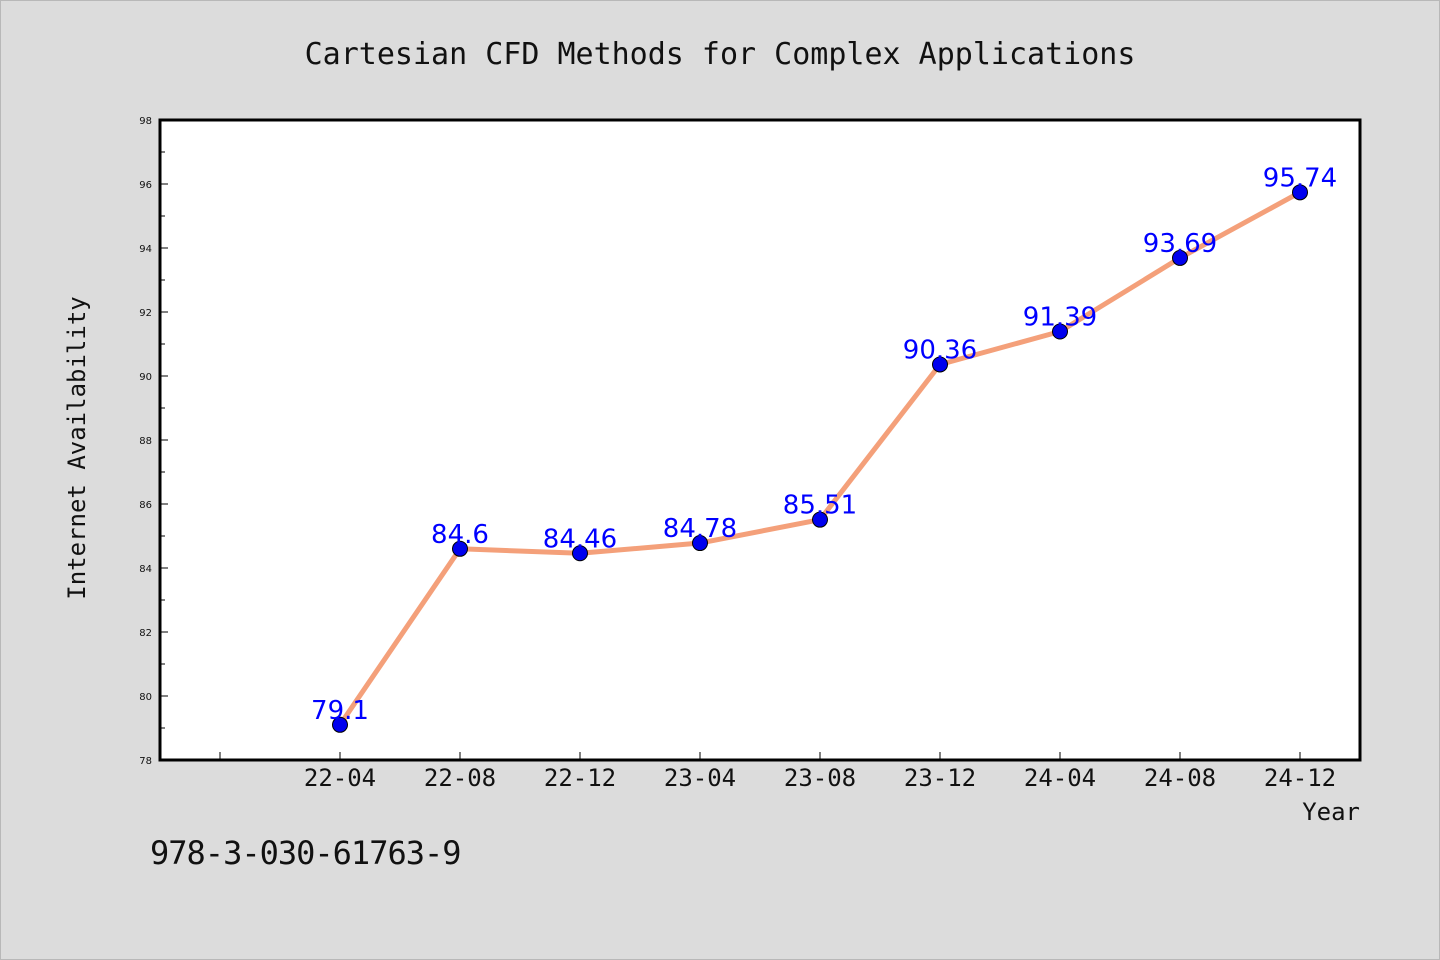 The width and height of the screenshot is (1440, 960). What do you see at coordinates (145, 441) in the screenshot?
I see `y-tick-label: 88` at bounding box center [145, 441].